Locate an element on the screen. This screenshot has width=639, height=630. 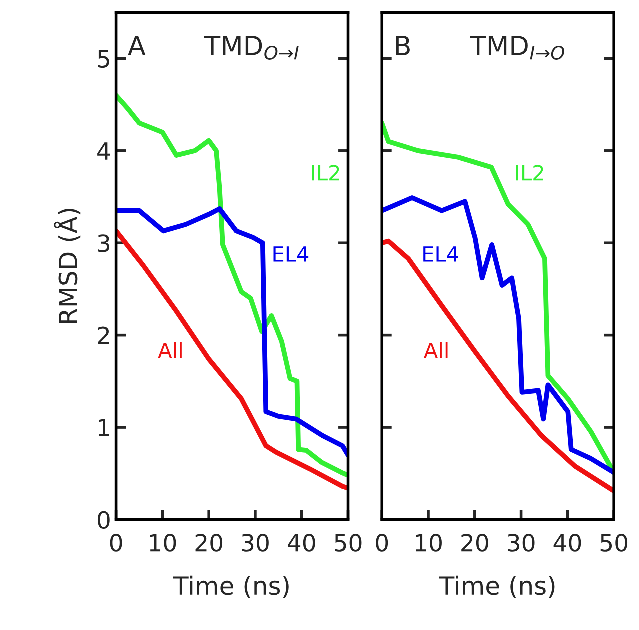
annotation: TMD$_{O→I}$ is located at coordinates (251, 48).